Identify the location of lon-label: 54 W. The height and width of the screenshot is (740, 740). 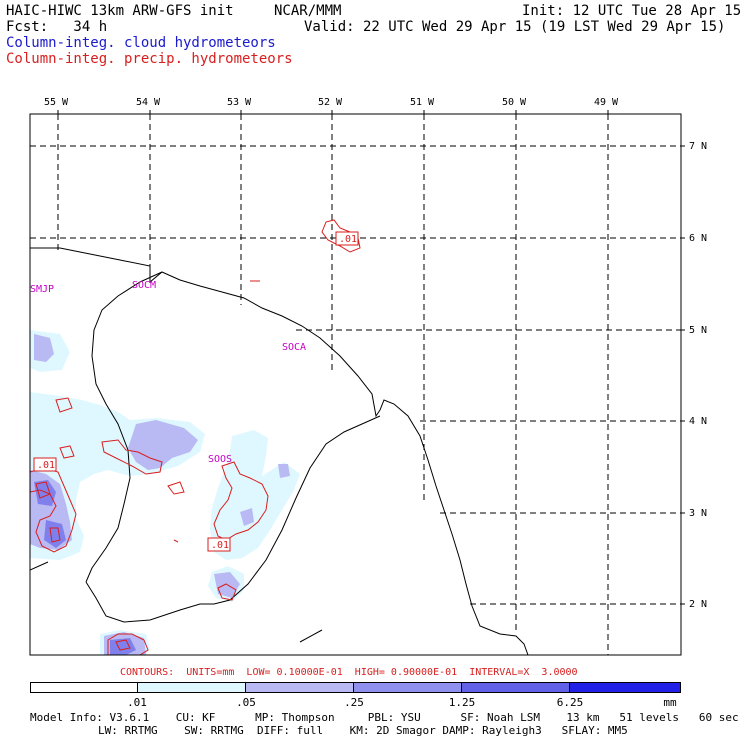
(148, 102).